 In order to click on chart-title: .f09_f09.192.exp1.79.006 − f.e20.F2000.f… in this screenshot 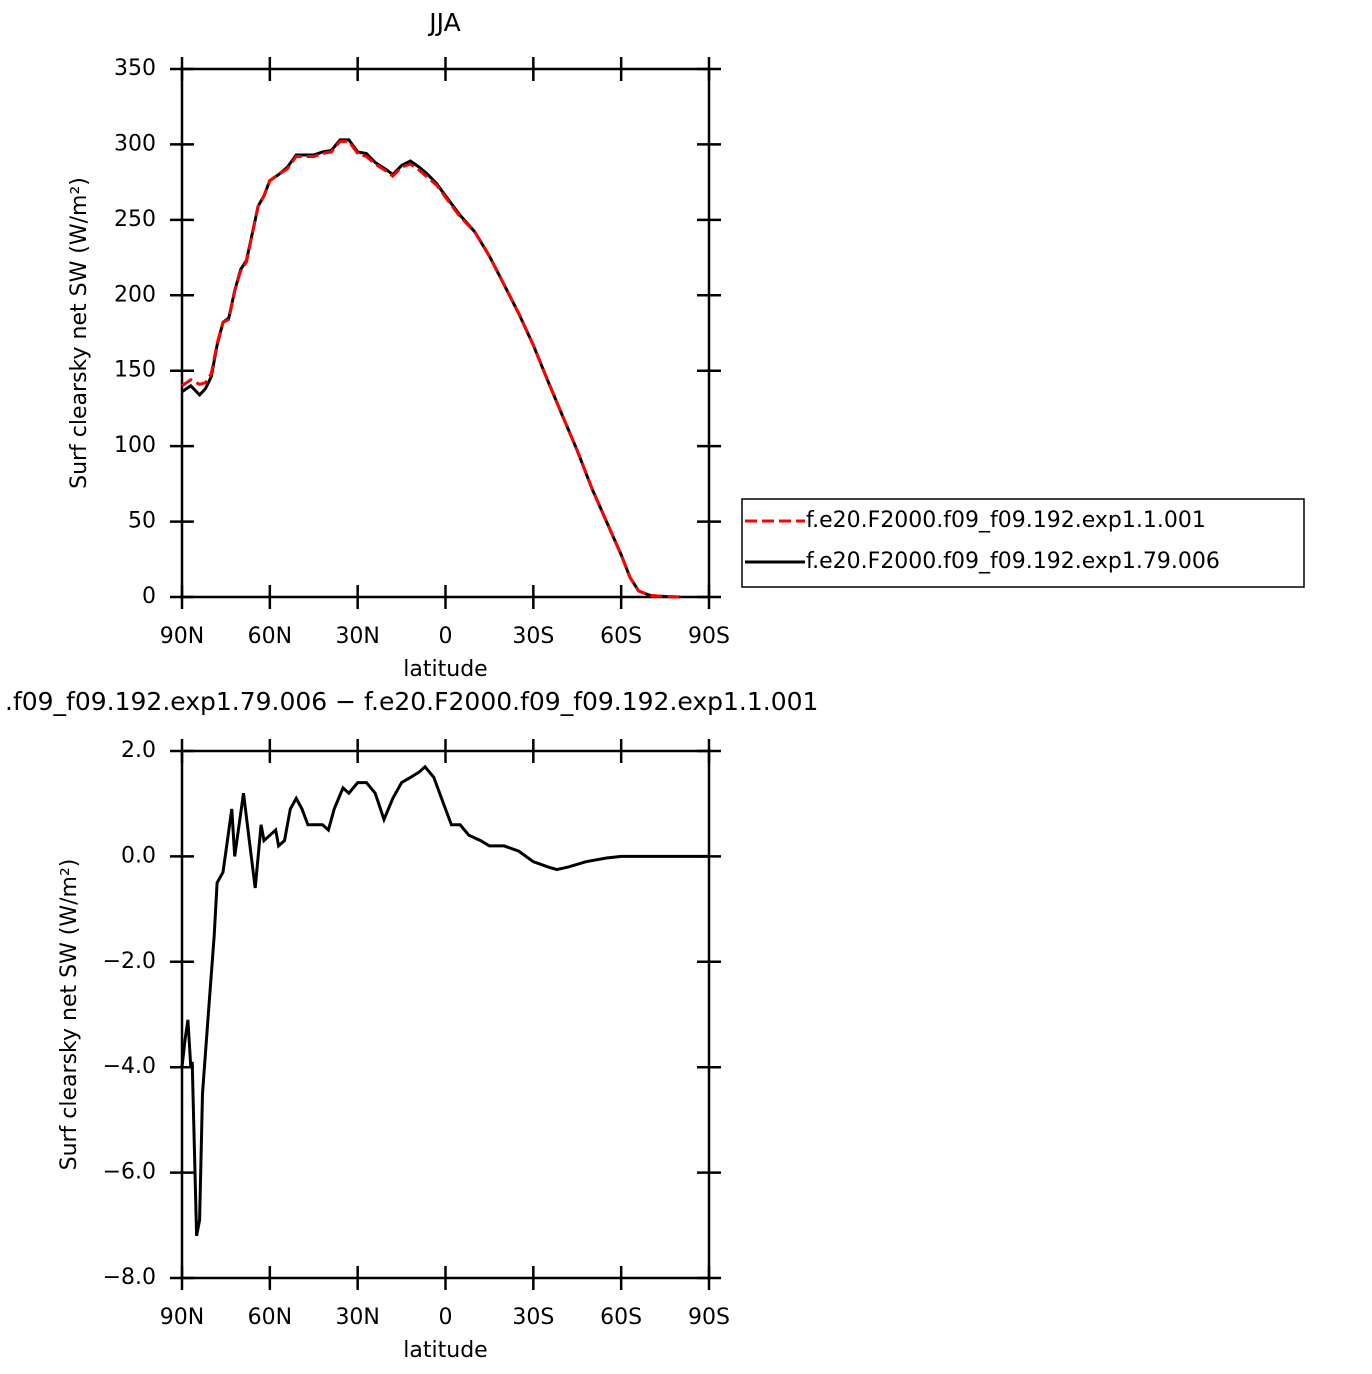, I will do `click(411, 701)`.